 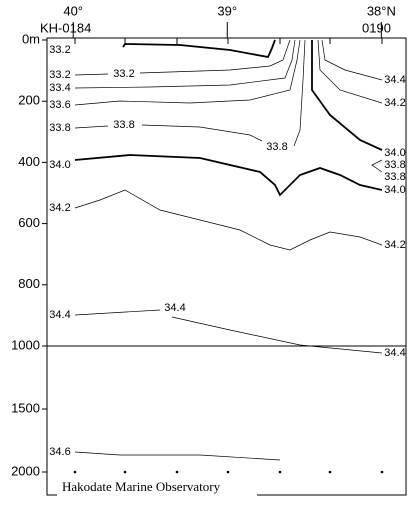 What do you see at coordinates (381, 10) in the screenshot?
I see `x-tick-label: 38°N` at bounding box center [381, 10].